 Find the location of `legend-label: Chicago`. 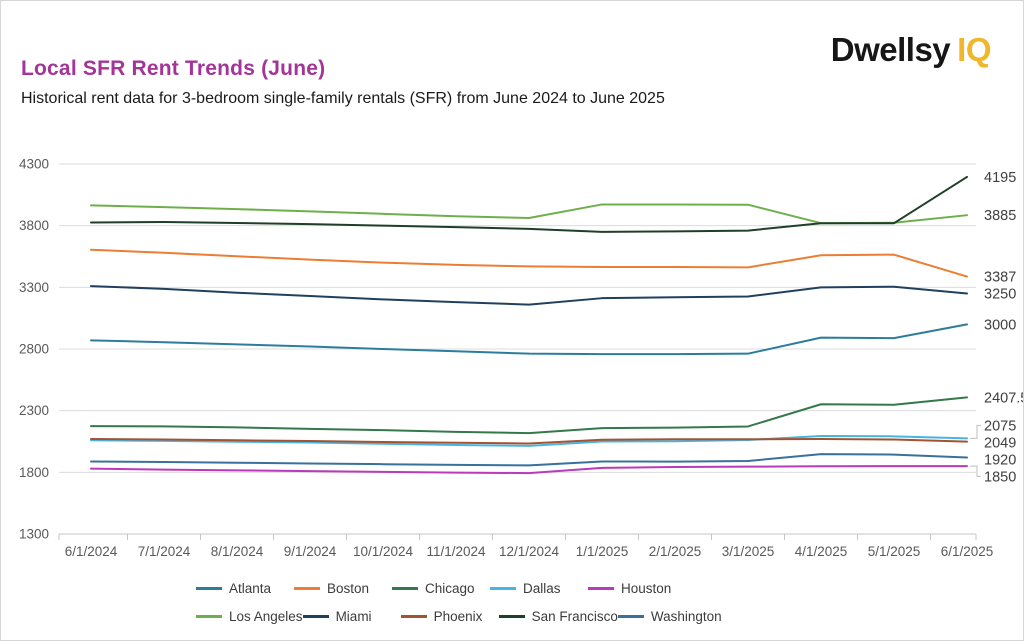

legend-label: Chicago is located at coordinates (450, 588).